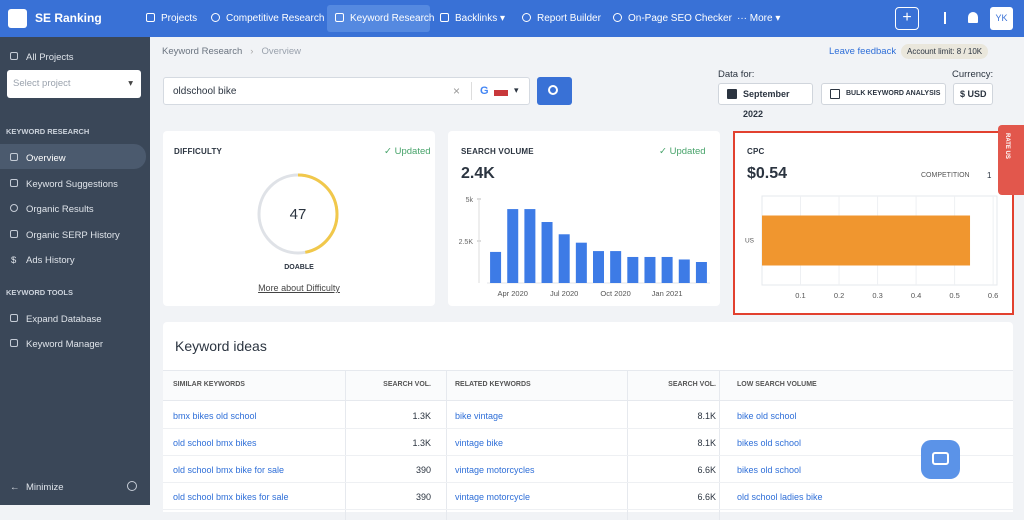  I want to click on column-header: LOW SEARCH VOLUME, so click(777, 384).